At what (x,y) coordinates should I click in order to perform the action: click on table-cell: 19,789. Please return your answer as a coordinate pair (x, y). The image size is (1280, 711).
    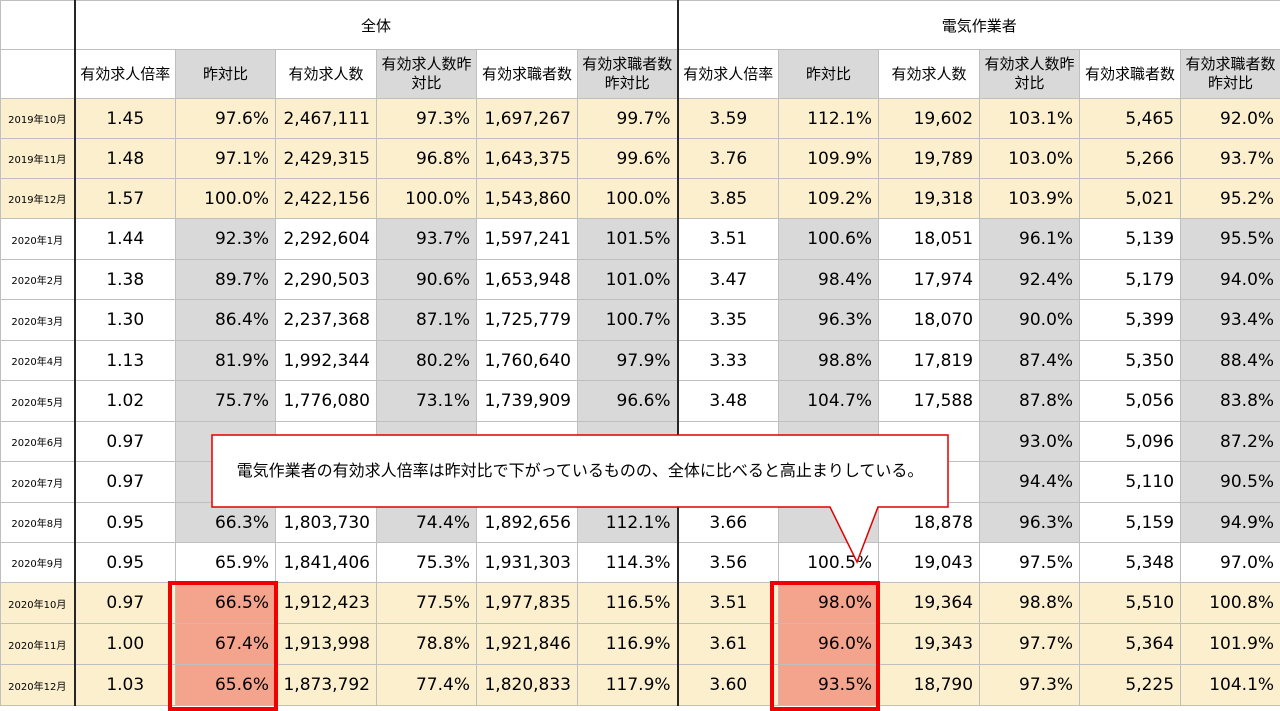
    Looking at the image, I should click on (929, 158).